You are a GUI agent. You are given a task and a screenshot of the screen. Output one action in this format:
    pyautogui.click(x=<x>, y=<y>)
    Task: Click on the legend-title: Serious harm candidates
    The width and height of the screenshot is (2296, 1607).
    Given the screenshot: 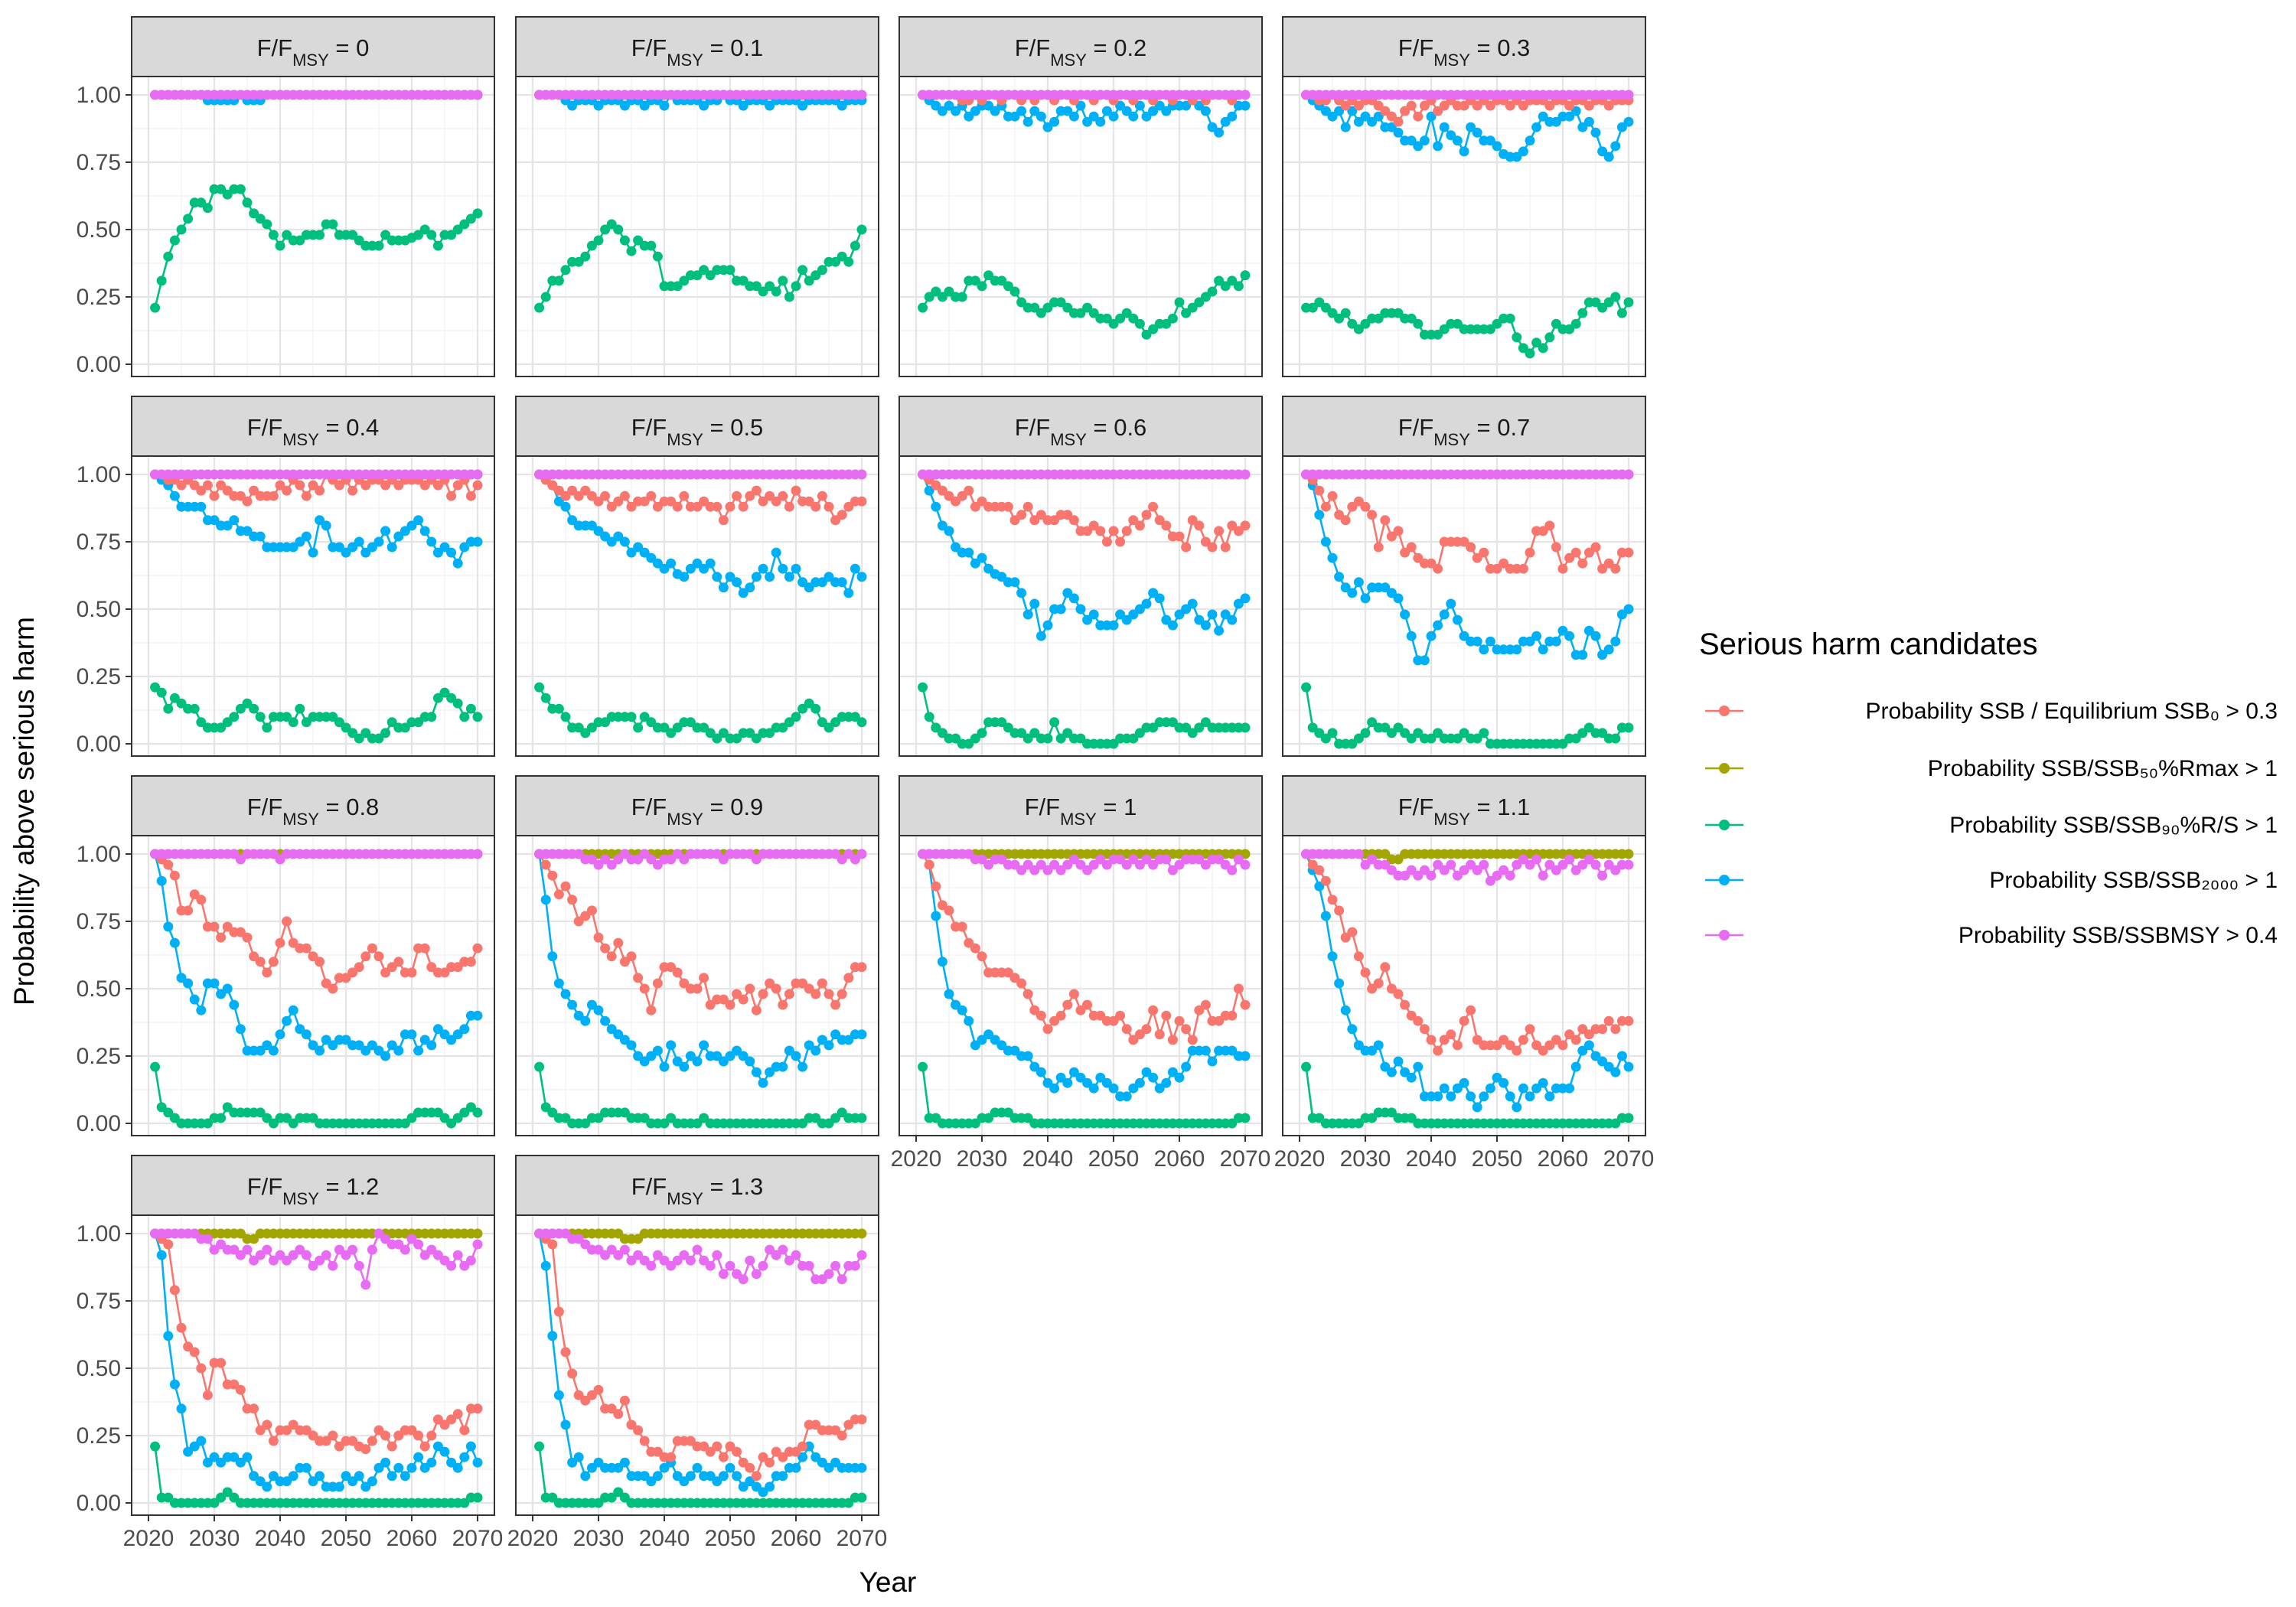 What is the action you would take?
    pyautogui.click(x=1868, y=644)
    